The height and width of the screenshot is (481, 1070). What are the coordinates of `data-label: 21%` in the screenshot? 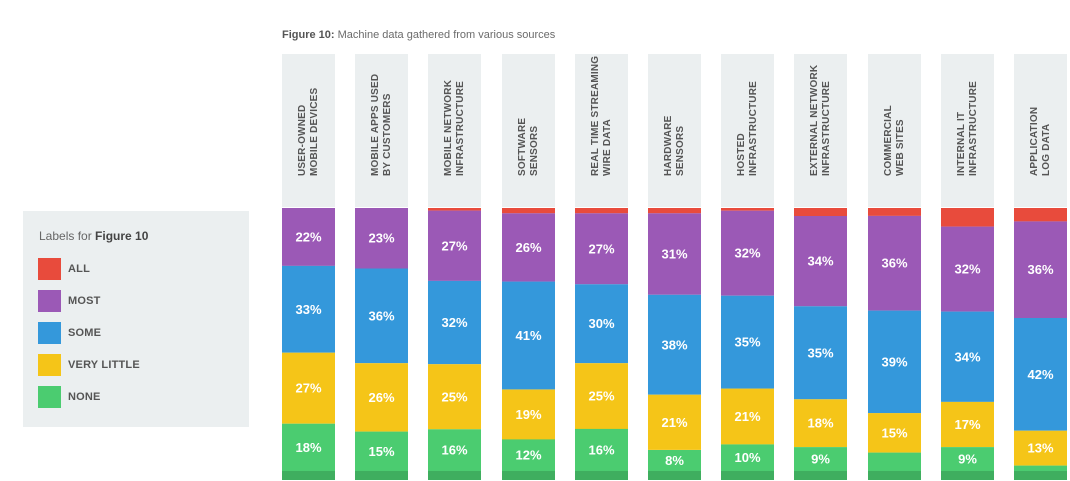 It's located at (674, 422).